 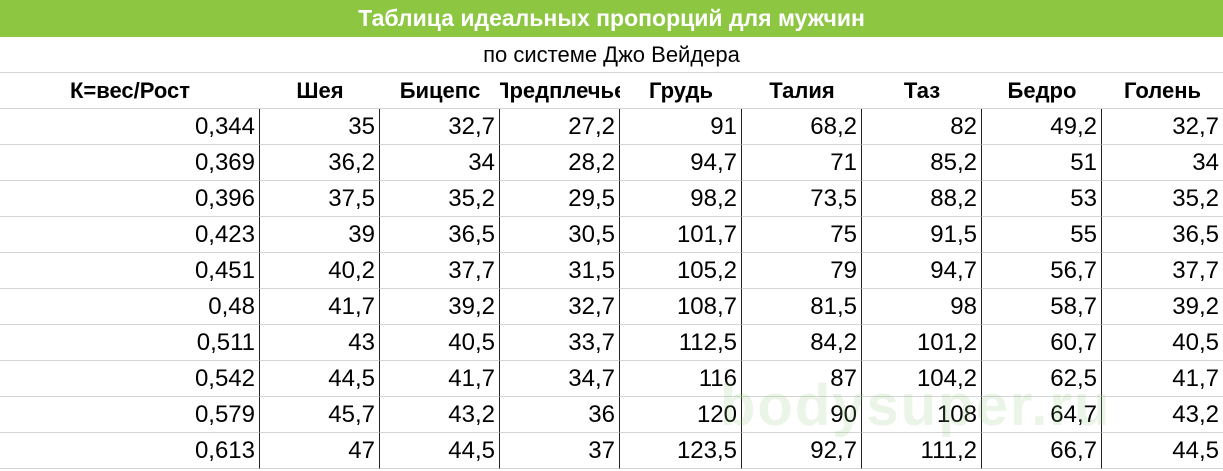 I want to click on table-cell: 98,2, so click(x=681, y=199).